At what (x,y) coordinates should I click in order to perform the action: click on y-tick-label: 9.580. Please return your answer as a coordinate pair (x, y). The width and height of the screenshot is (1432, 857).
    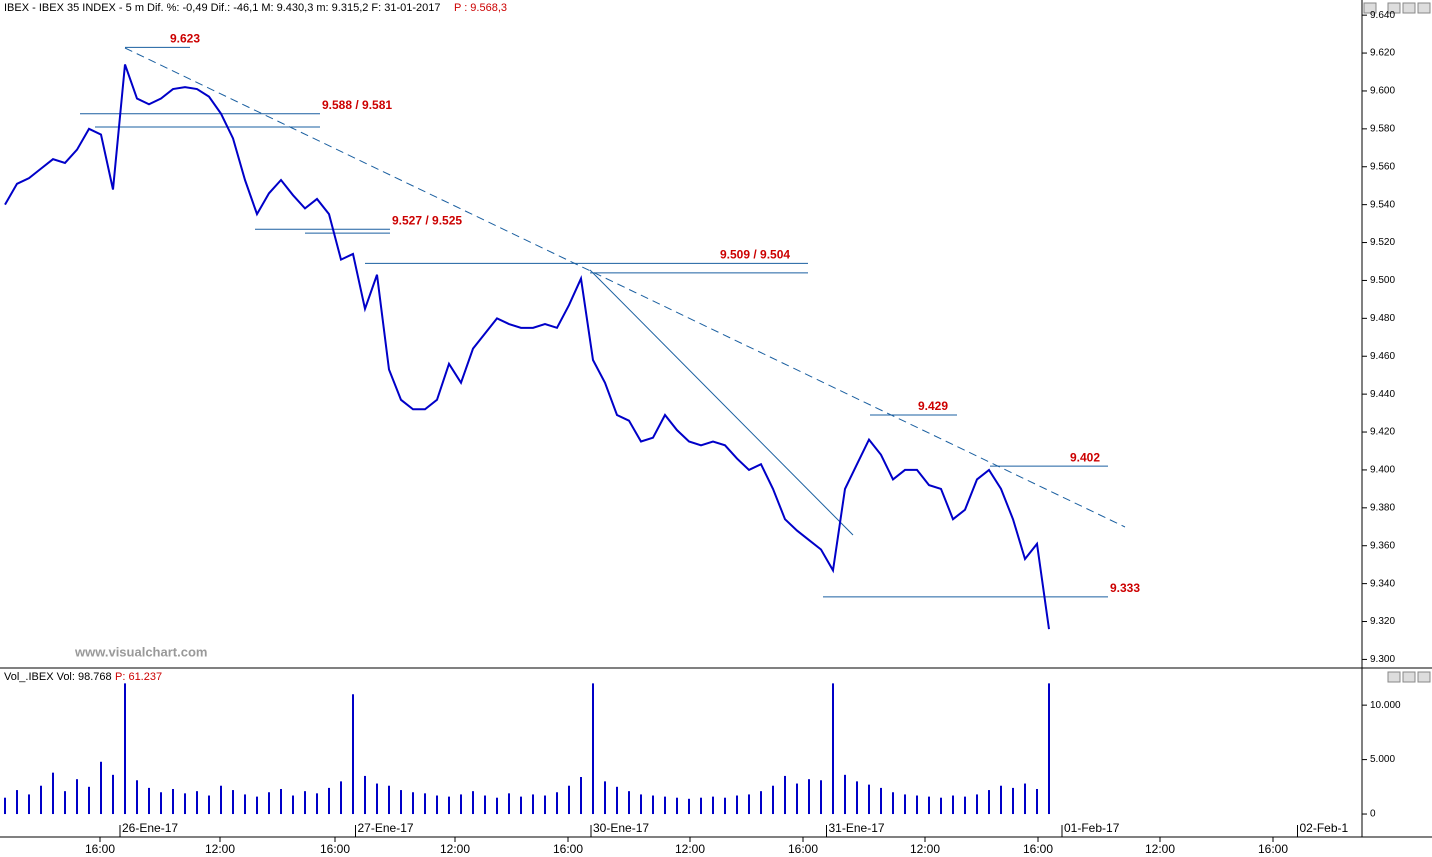
    Looking at the image, I should click on (1382, 128).